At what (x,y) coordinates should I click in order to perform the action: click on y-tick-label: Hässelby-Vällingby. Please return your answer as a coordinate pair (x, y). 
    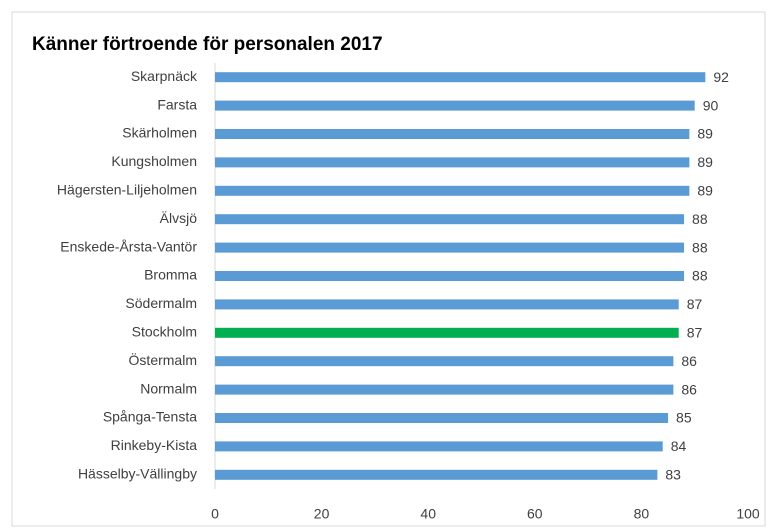
    Looking at the image, I should click on (137, 474).